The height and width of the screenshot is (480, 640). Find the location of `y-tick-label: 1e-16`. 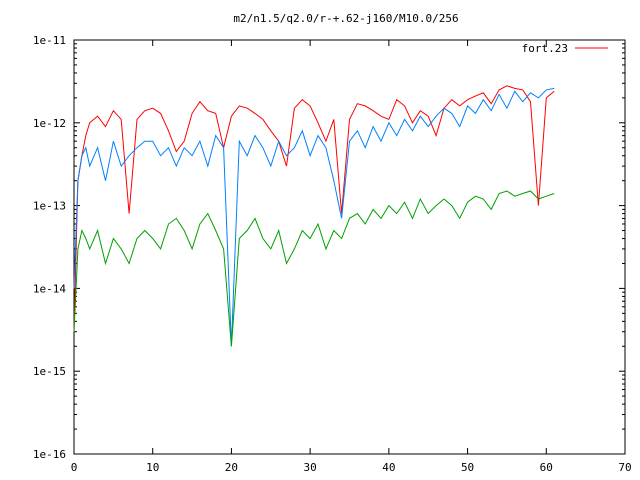

y-tick-label: 1e-16 is located at coordinates (49, 454).